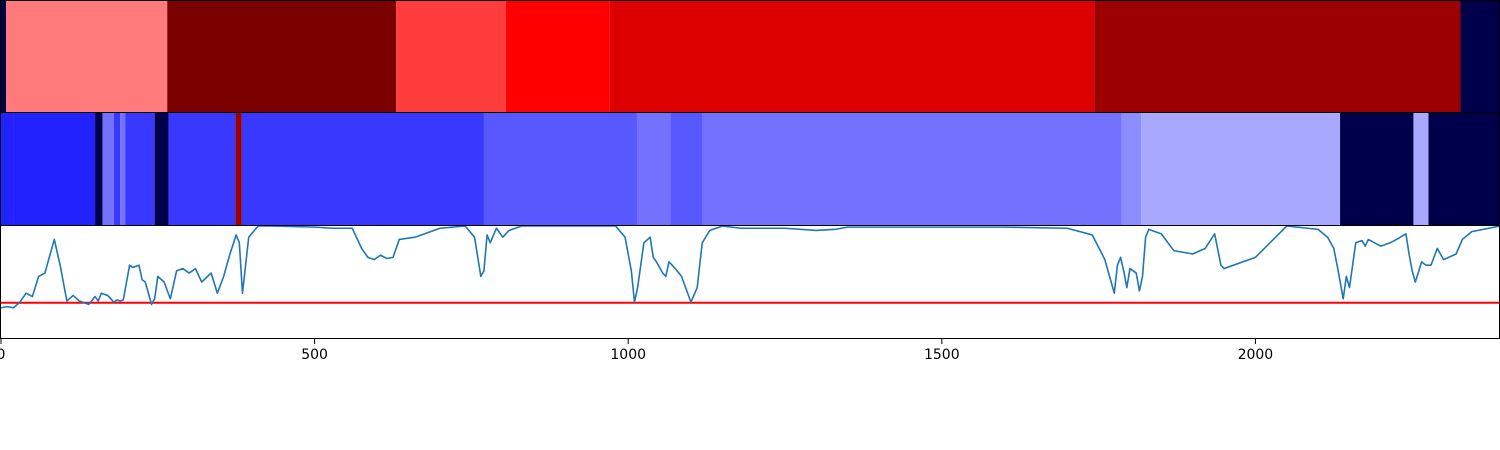 The width and height of the screenshot is (1500, 450). Describe the element at coordinates (314, 355) in the screenshot. I see `x-tick-label-1: 500` at that location.